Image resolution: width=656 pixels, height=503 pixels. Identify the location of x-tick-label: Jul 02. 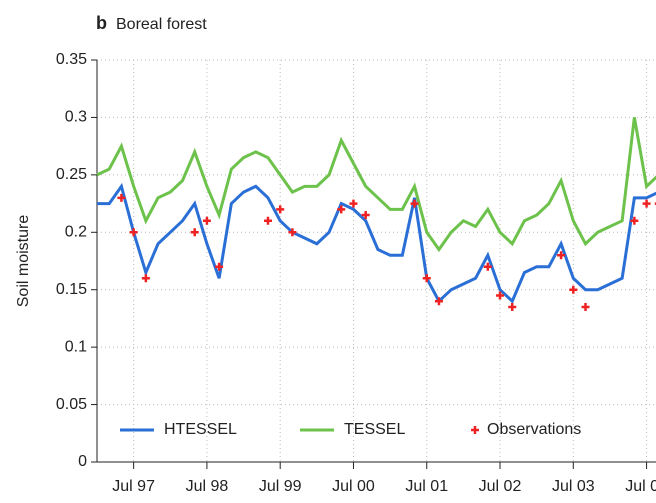
(500, 486).